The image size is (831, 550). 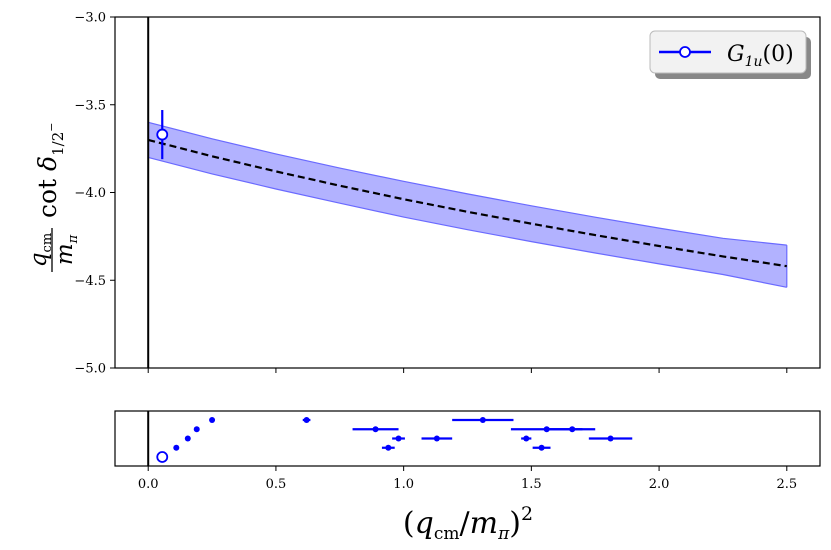 I want to click on ylabel-q: qcm, so click(x=40, y=250).